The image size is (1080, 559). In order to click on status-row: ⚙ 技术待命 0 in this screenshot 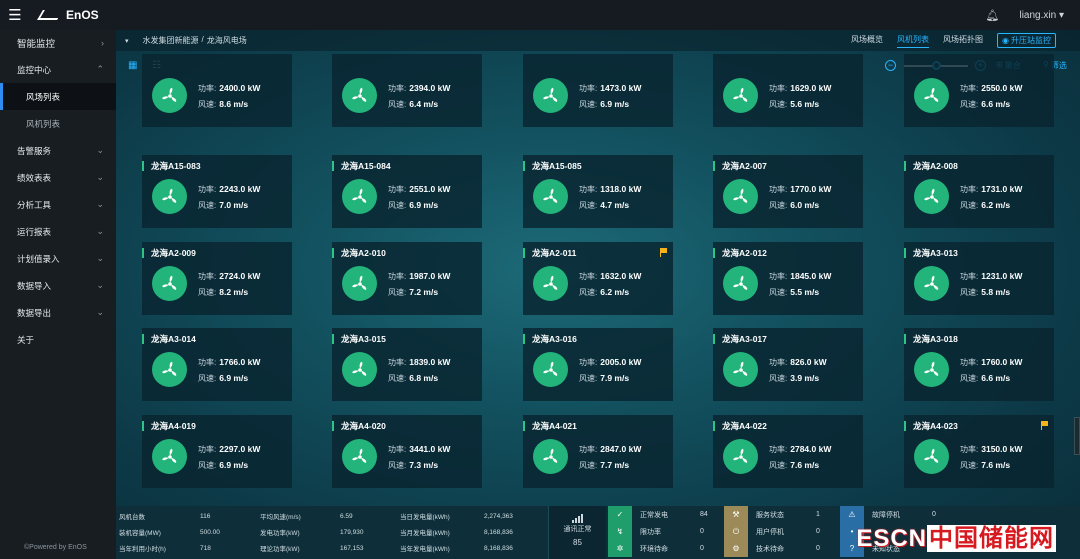, I will do `click(780, 548)`.